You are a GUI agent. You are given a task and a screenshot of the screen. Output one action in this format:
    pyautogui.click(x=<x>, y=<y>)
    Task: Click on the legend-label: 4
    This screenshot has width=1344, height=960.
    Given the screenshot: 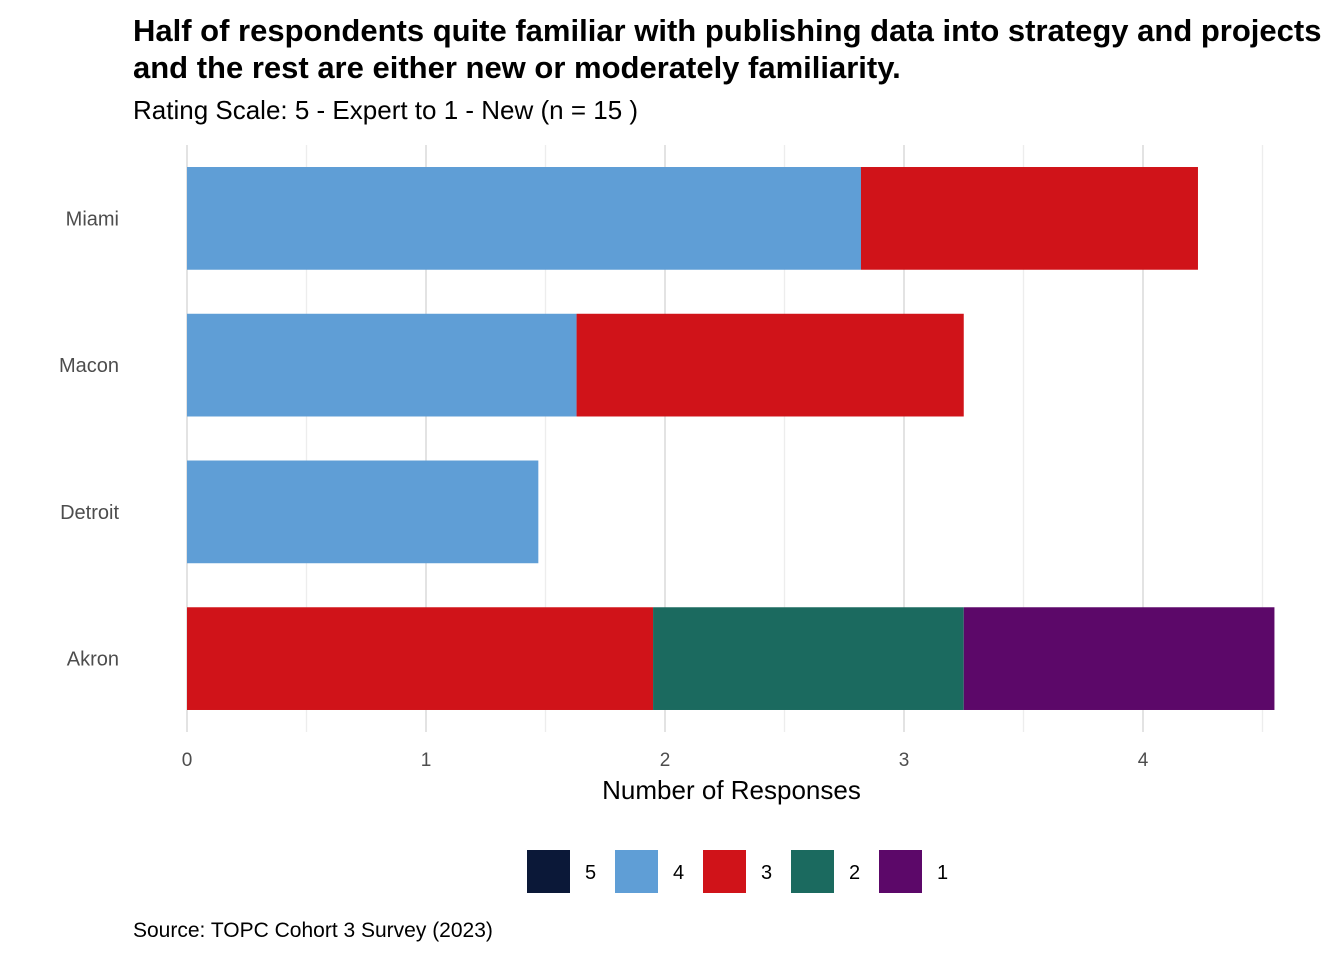 What is the action you would take?
    pyautogui.click(x=678, y=873)
    